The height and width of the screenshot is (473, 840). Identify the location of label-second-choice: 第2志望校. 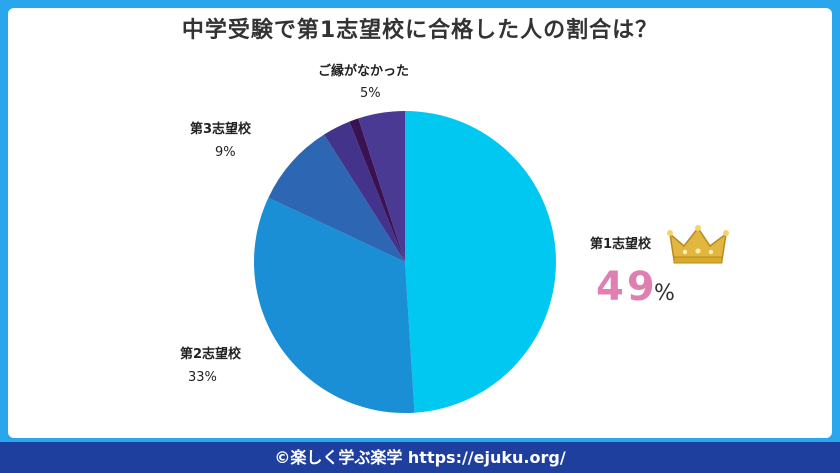
(211, 354).